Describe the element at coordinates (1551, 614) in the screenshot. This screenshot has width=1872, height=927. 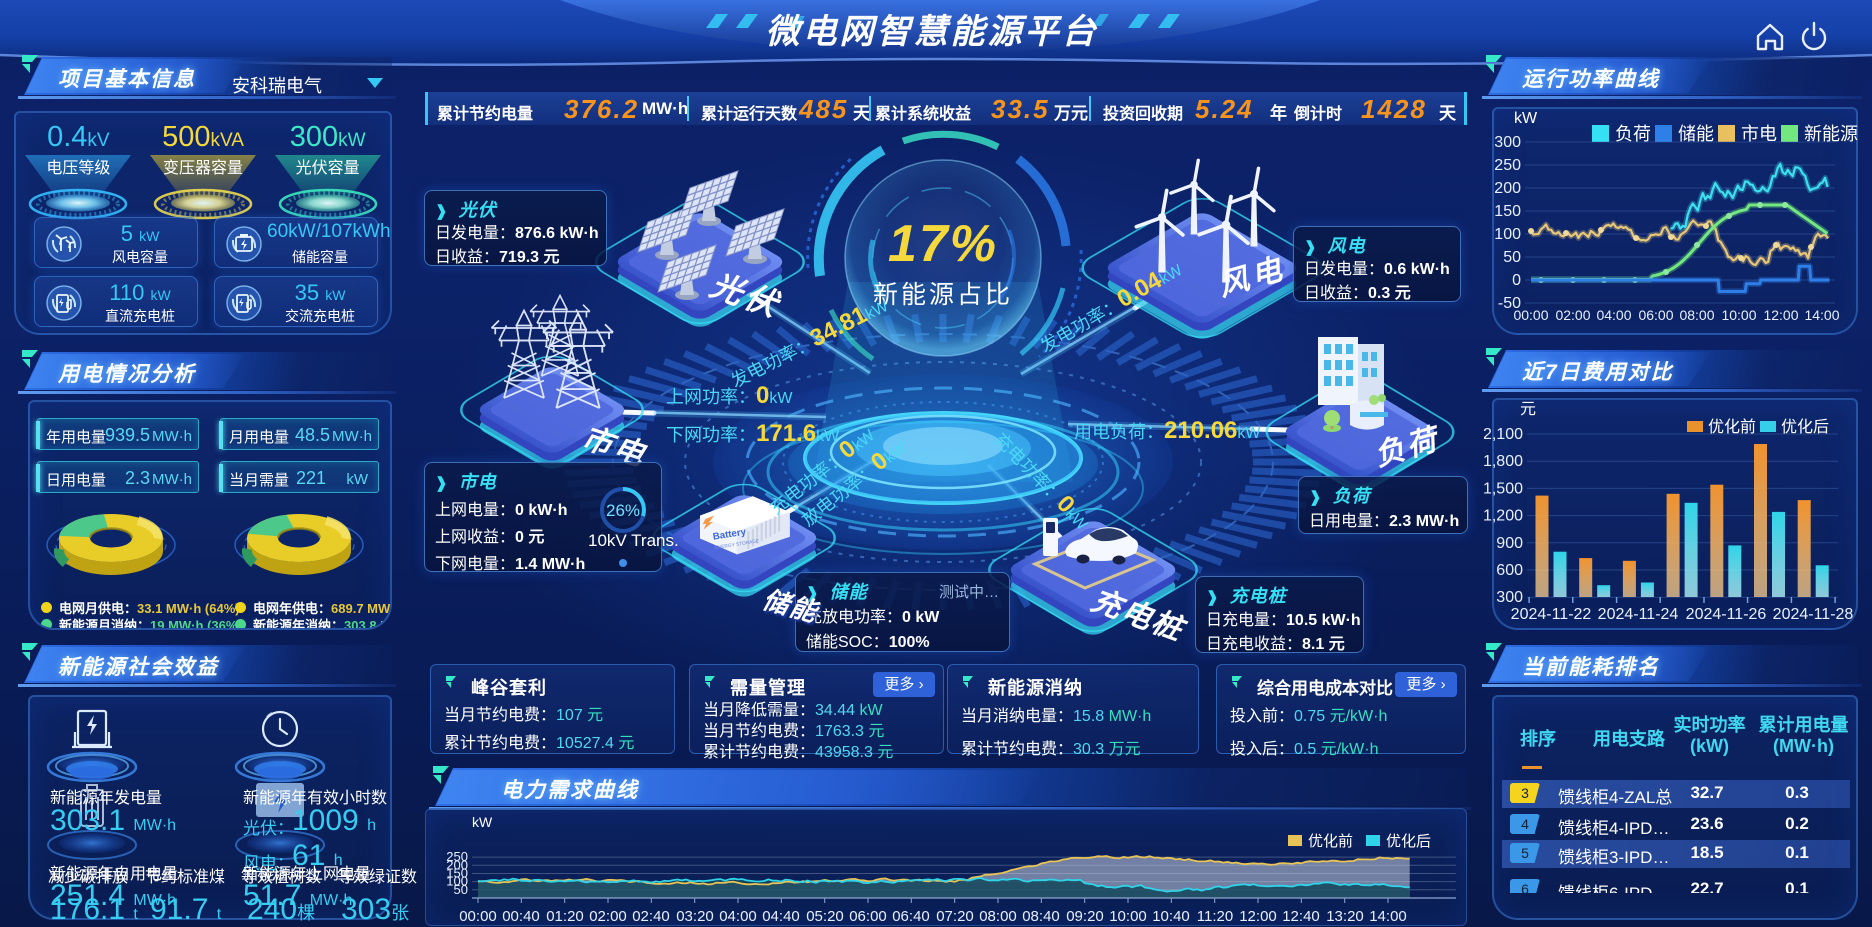
I see `svg-text: 2024-11-22` at that location.